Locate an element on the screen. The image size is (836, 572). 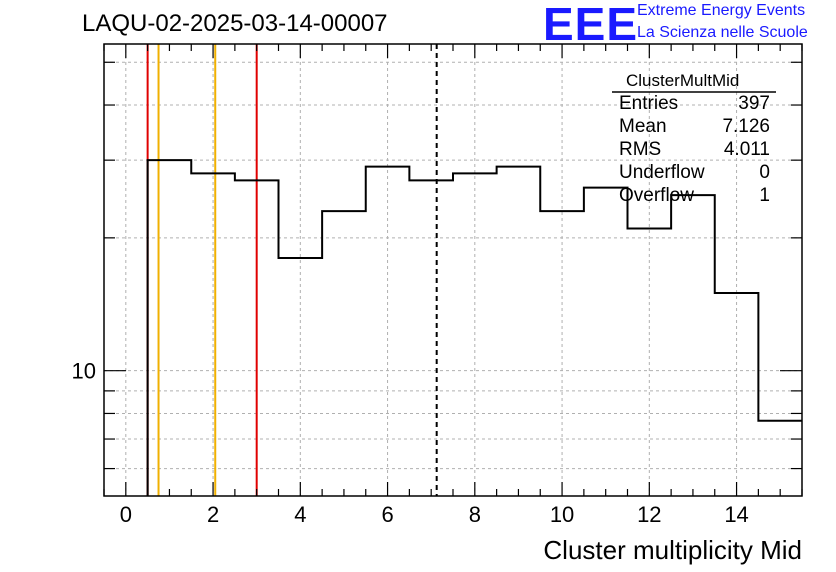
x-tick-label: 12 is located at coordinates (649, 514).